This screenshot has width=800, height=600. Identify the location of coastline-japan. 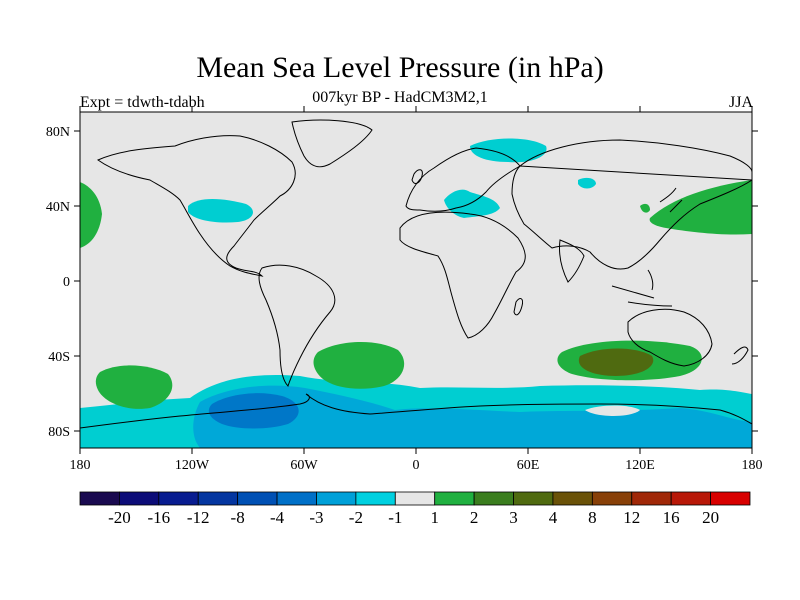
(671, 200).